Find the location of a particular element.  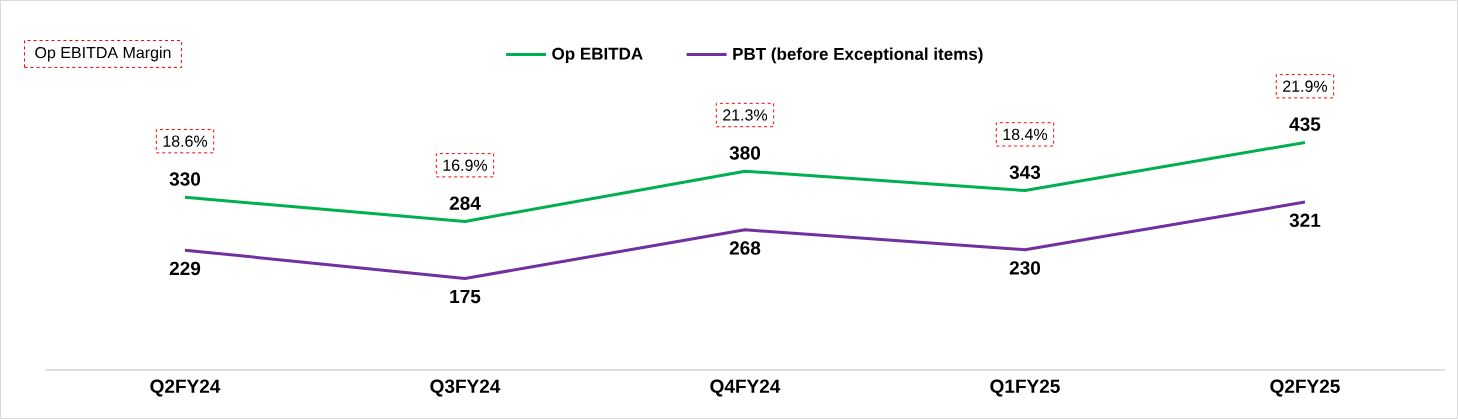

x-tick-label: Q1FY25 is located at coordinates (1025, 388).